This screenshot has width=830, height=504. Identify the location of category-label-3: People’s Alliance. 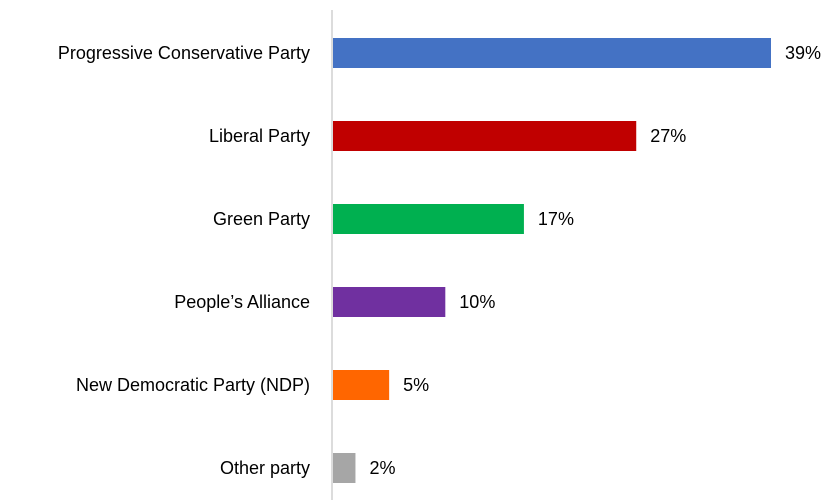
(242, 302).